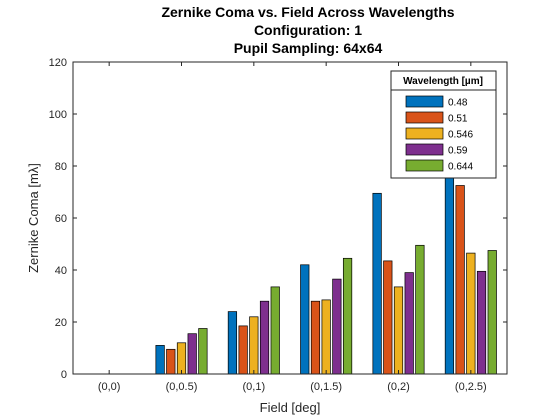 The height and width of the screenshot is (420, 560). I want to click on bar-0.59-(0,2), so click(409, 323).